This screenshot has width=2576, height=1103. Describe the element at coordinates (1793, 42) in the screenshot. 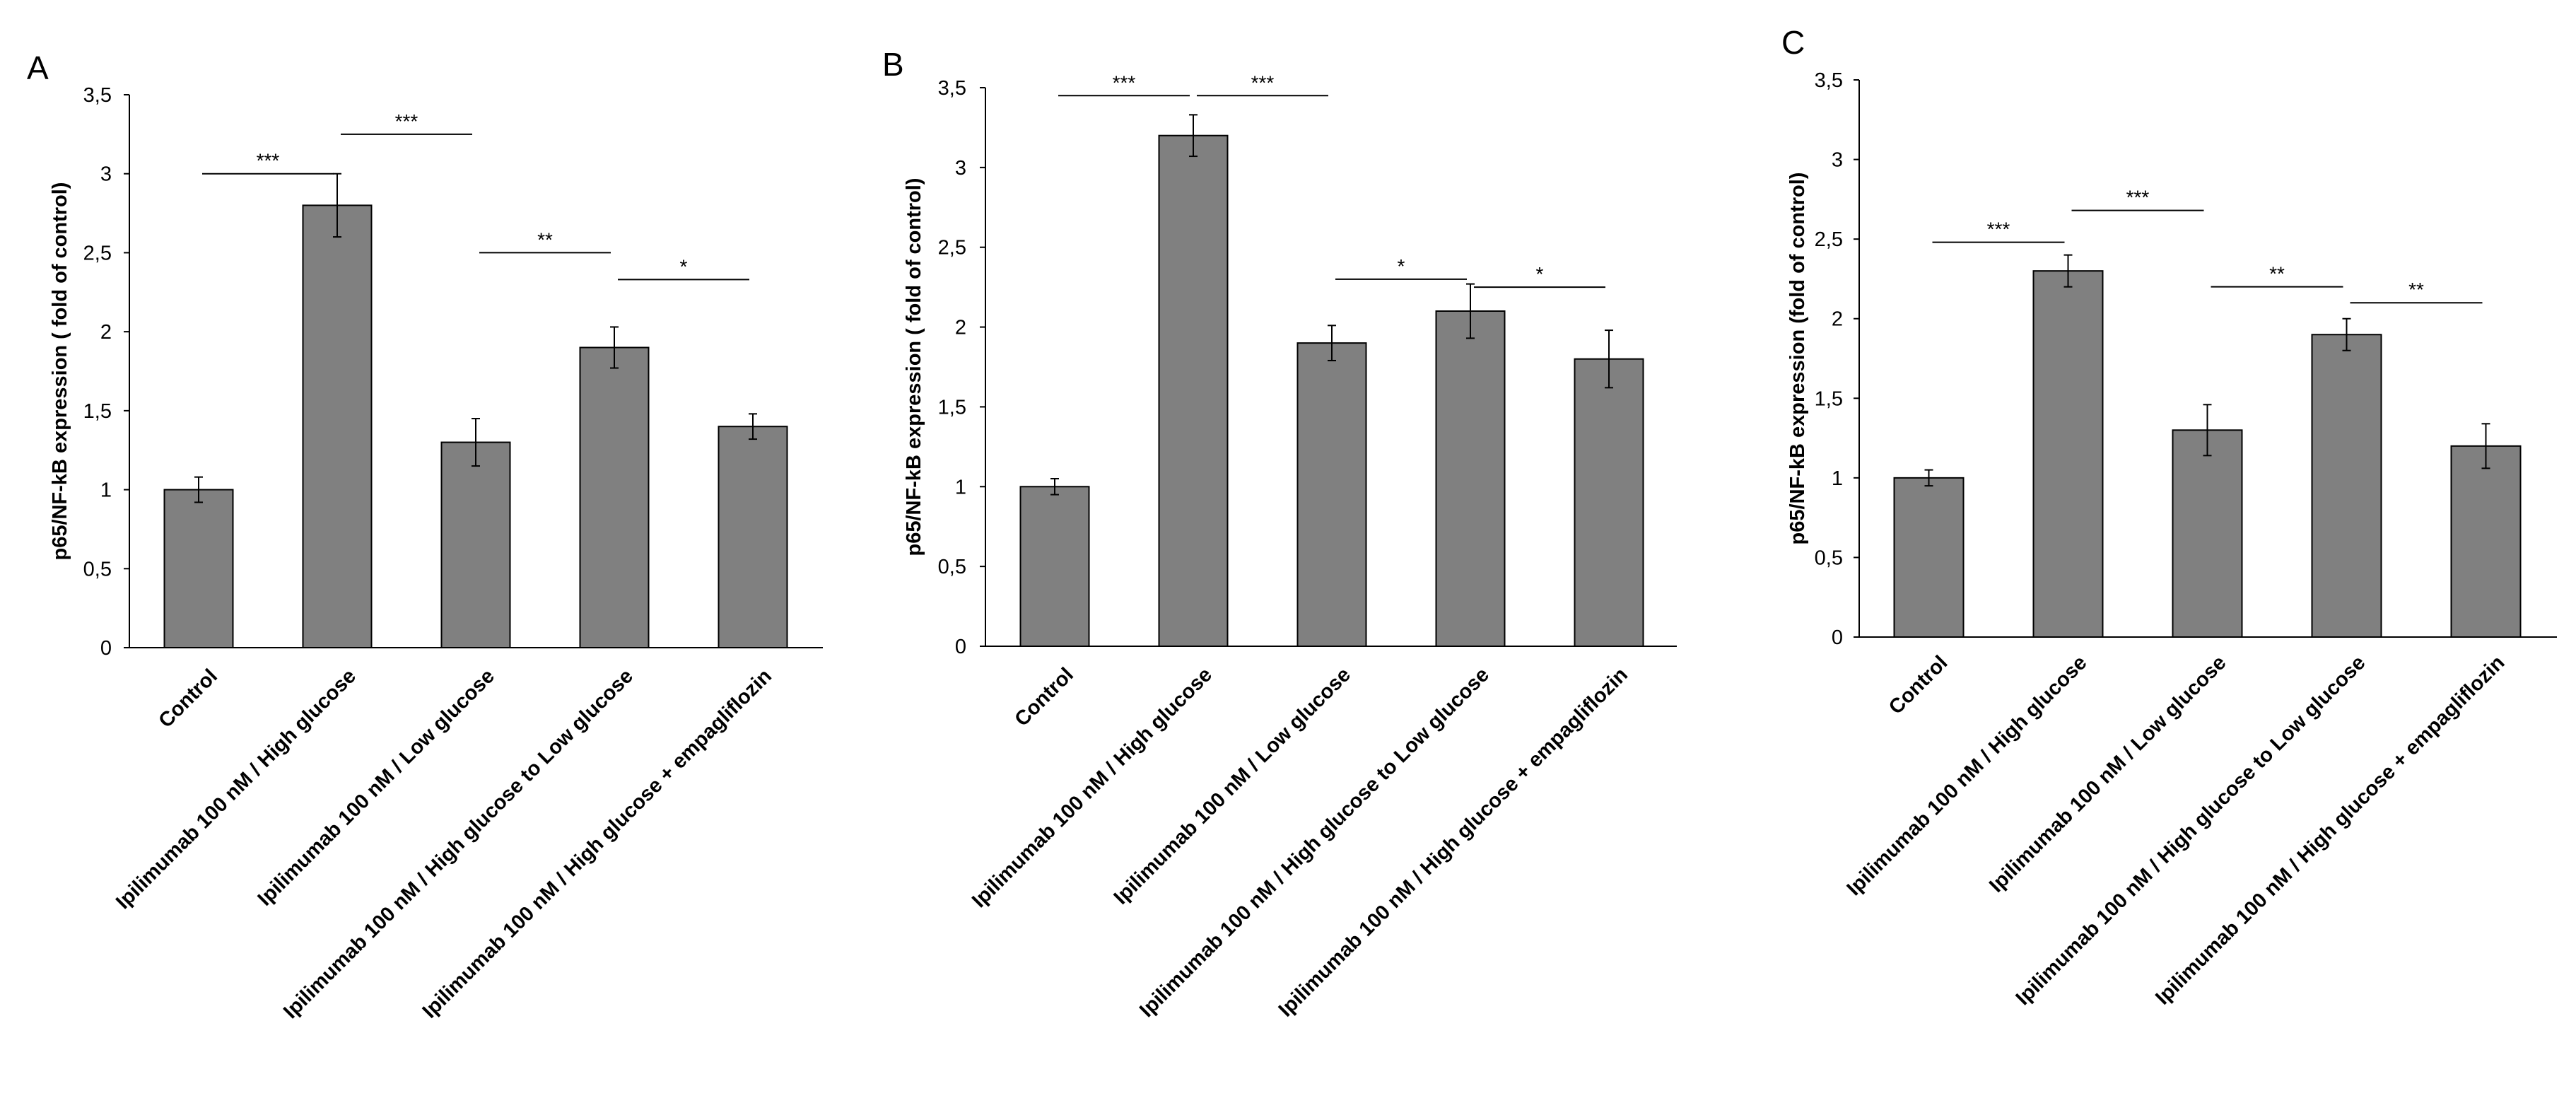

I see `panel-label: C` at that location.